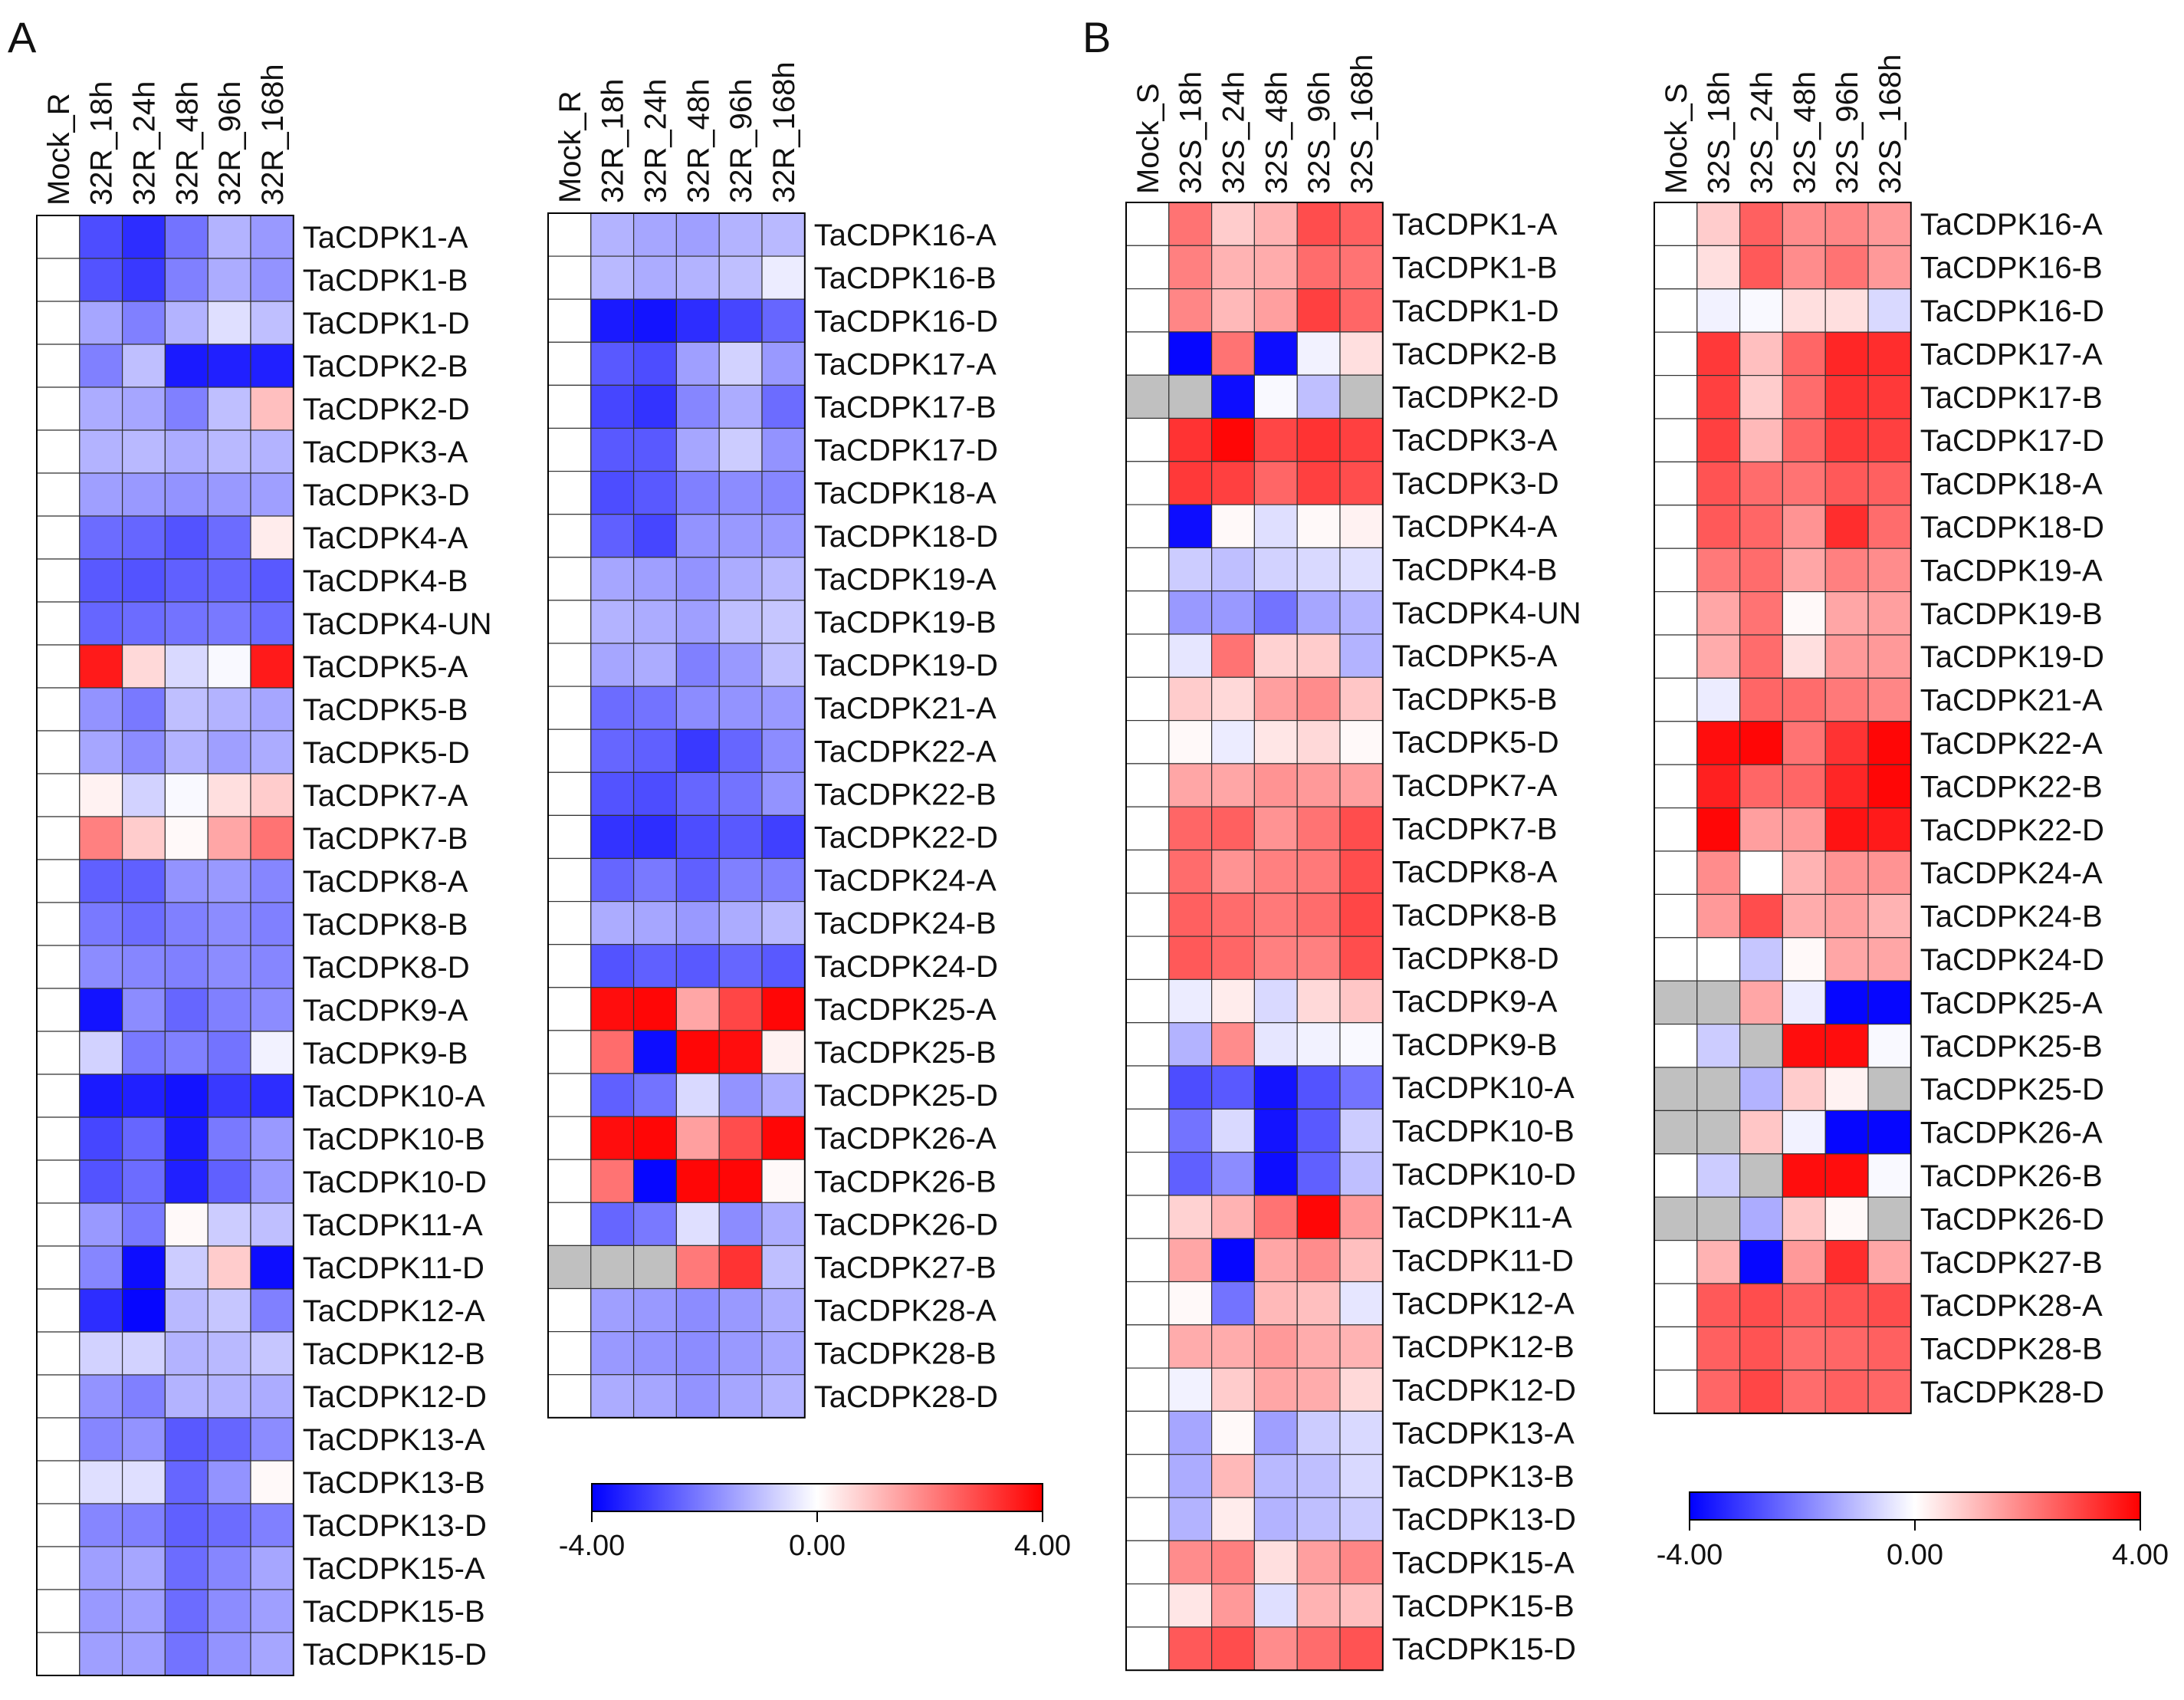 The width and height of the screenshot is (2184, 1700). What do you see at coordinates (1483, 1260) in the screenshot?
I see `row-label: TaCDPK11-D` at bounding box center [1483, 1260].